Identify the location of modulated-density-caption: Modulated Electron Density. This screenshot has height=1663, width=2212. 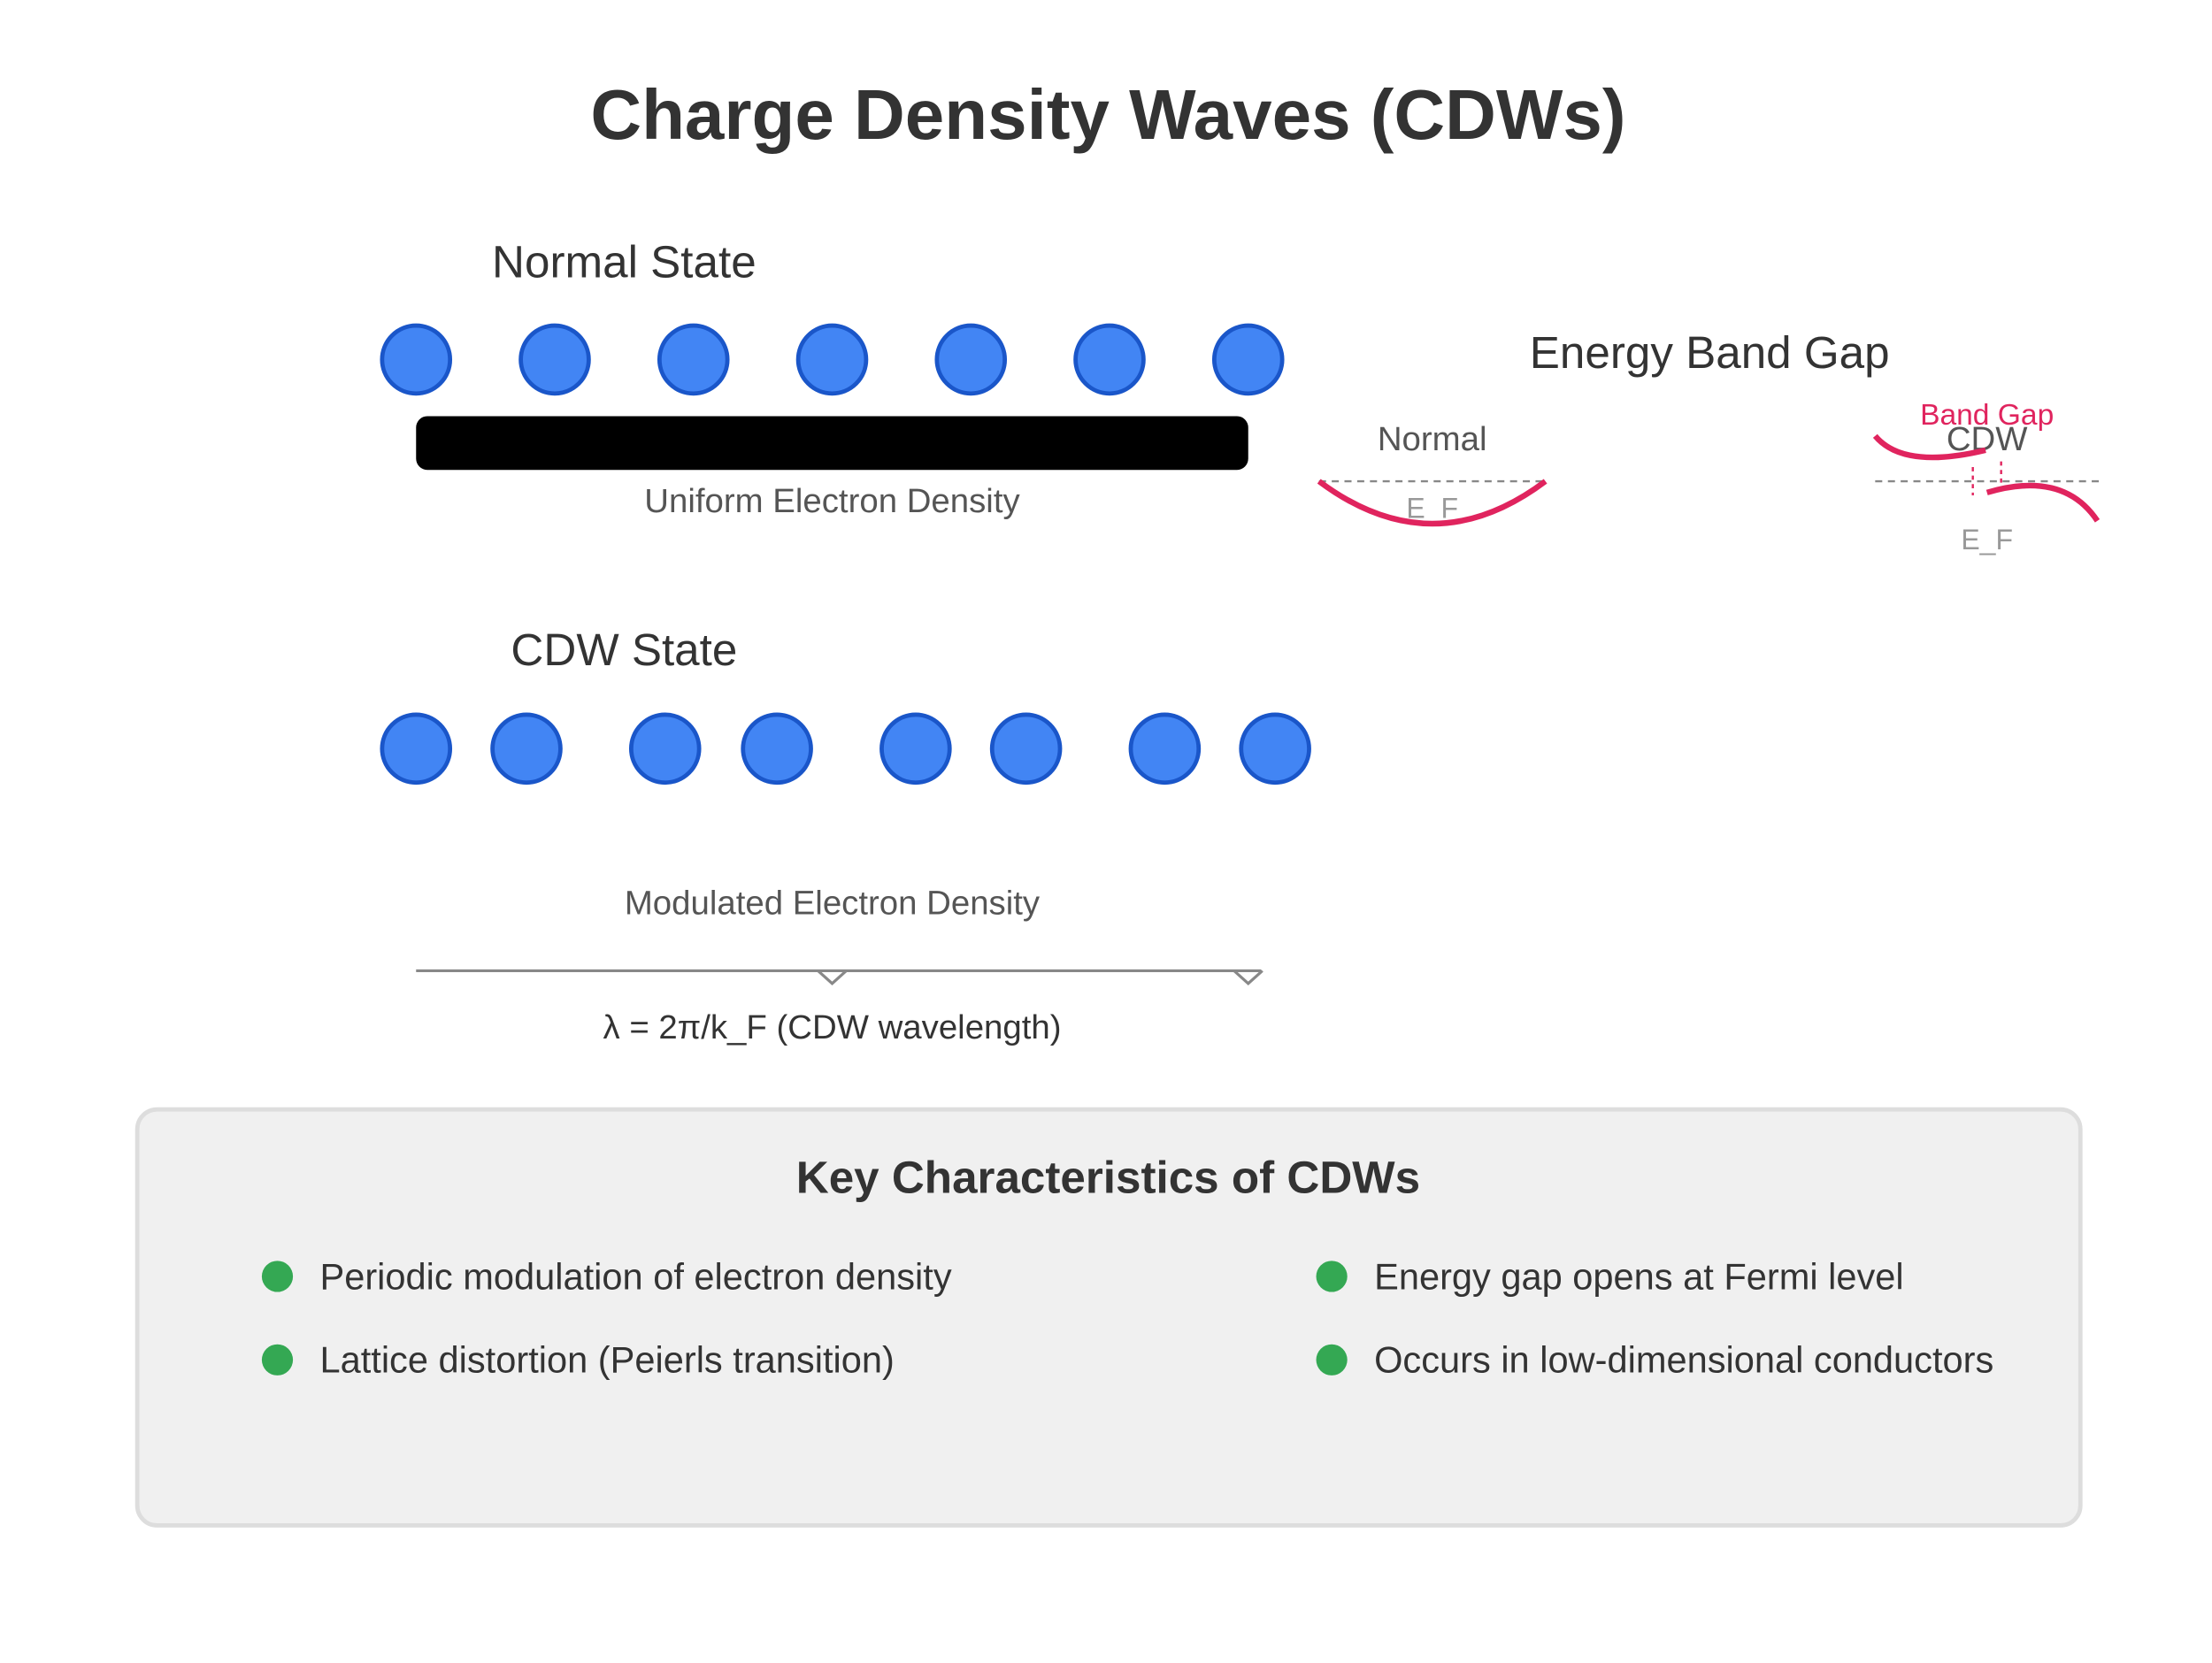
(833, 903).